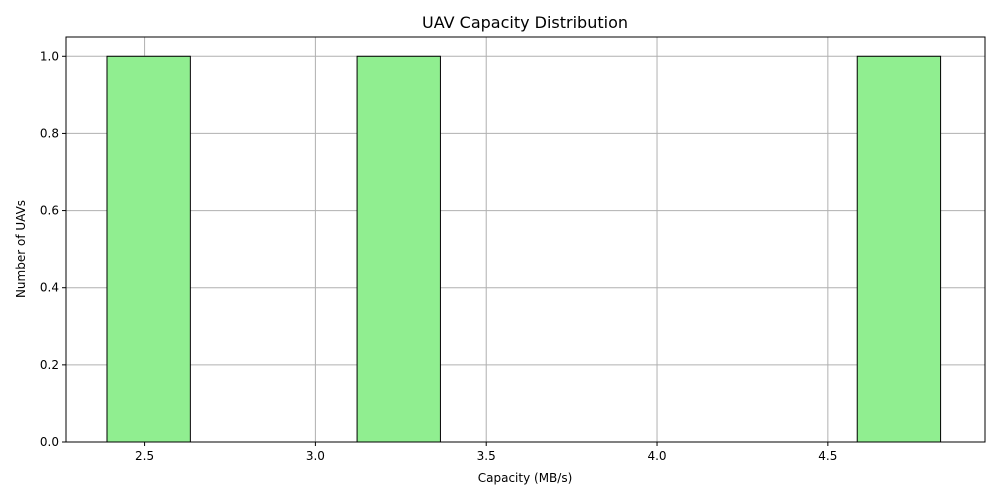  I want to click on y-tick-label: 0.2, so click(49, 365).